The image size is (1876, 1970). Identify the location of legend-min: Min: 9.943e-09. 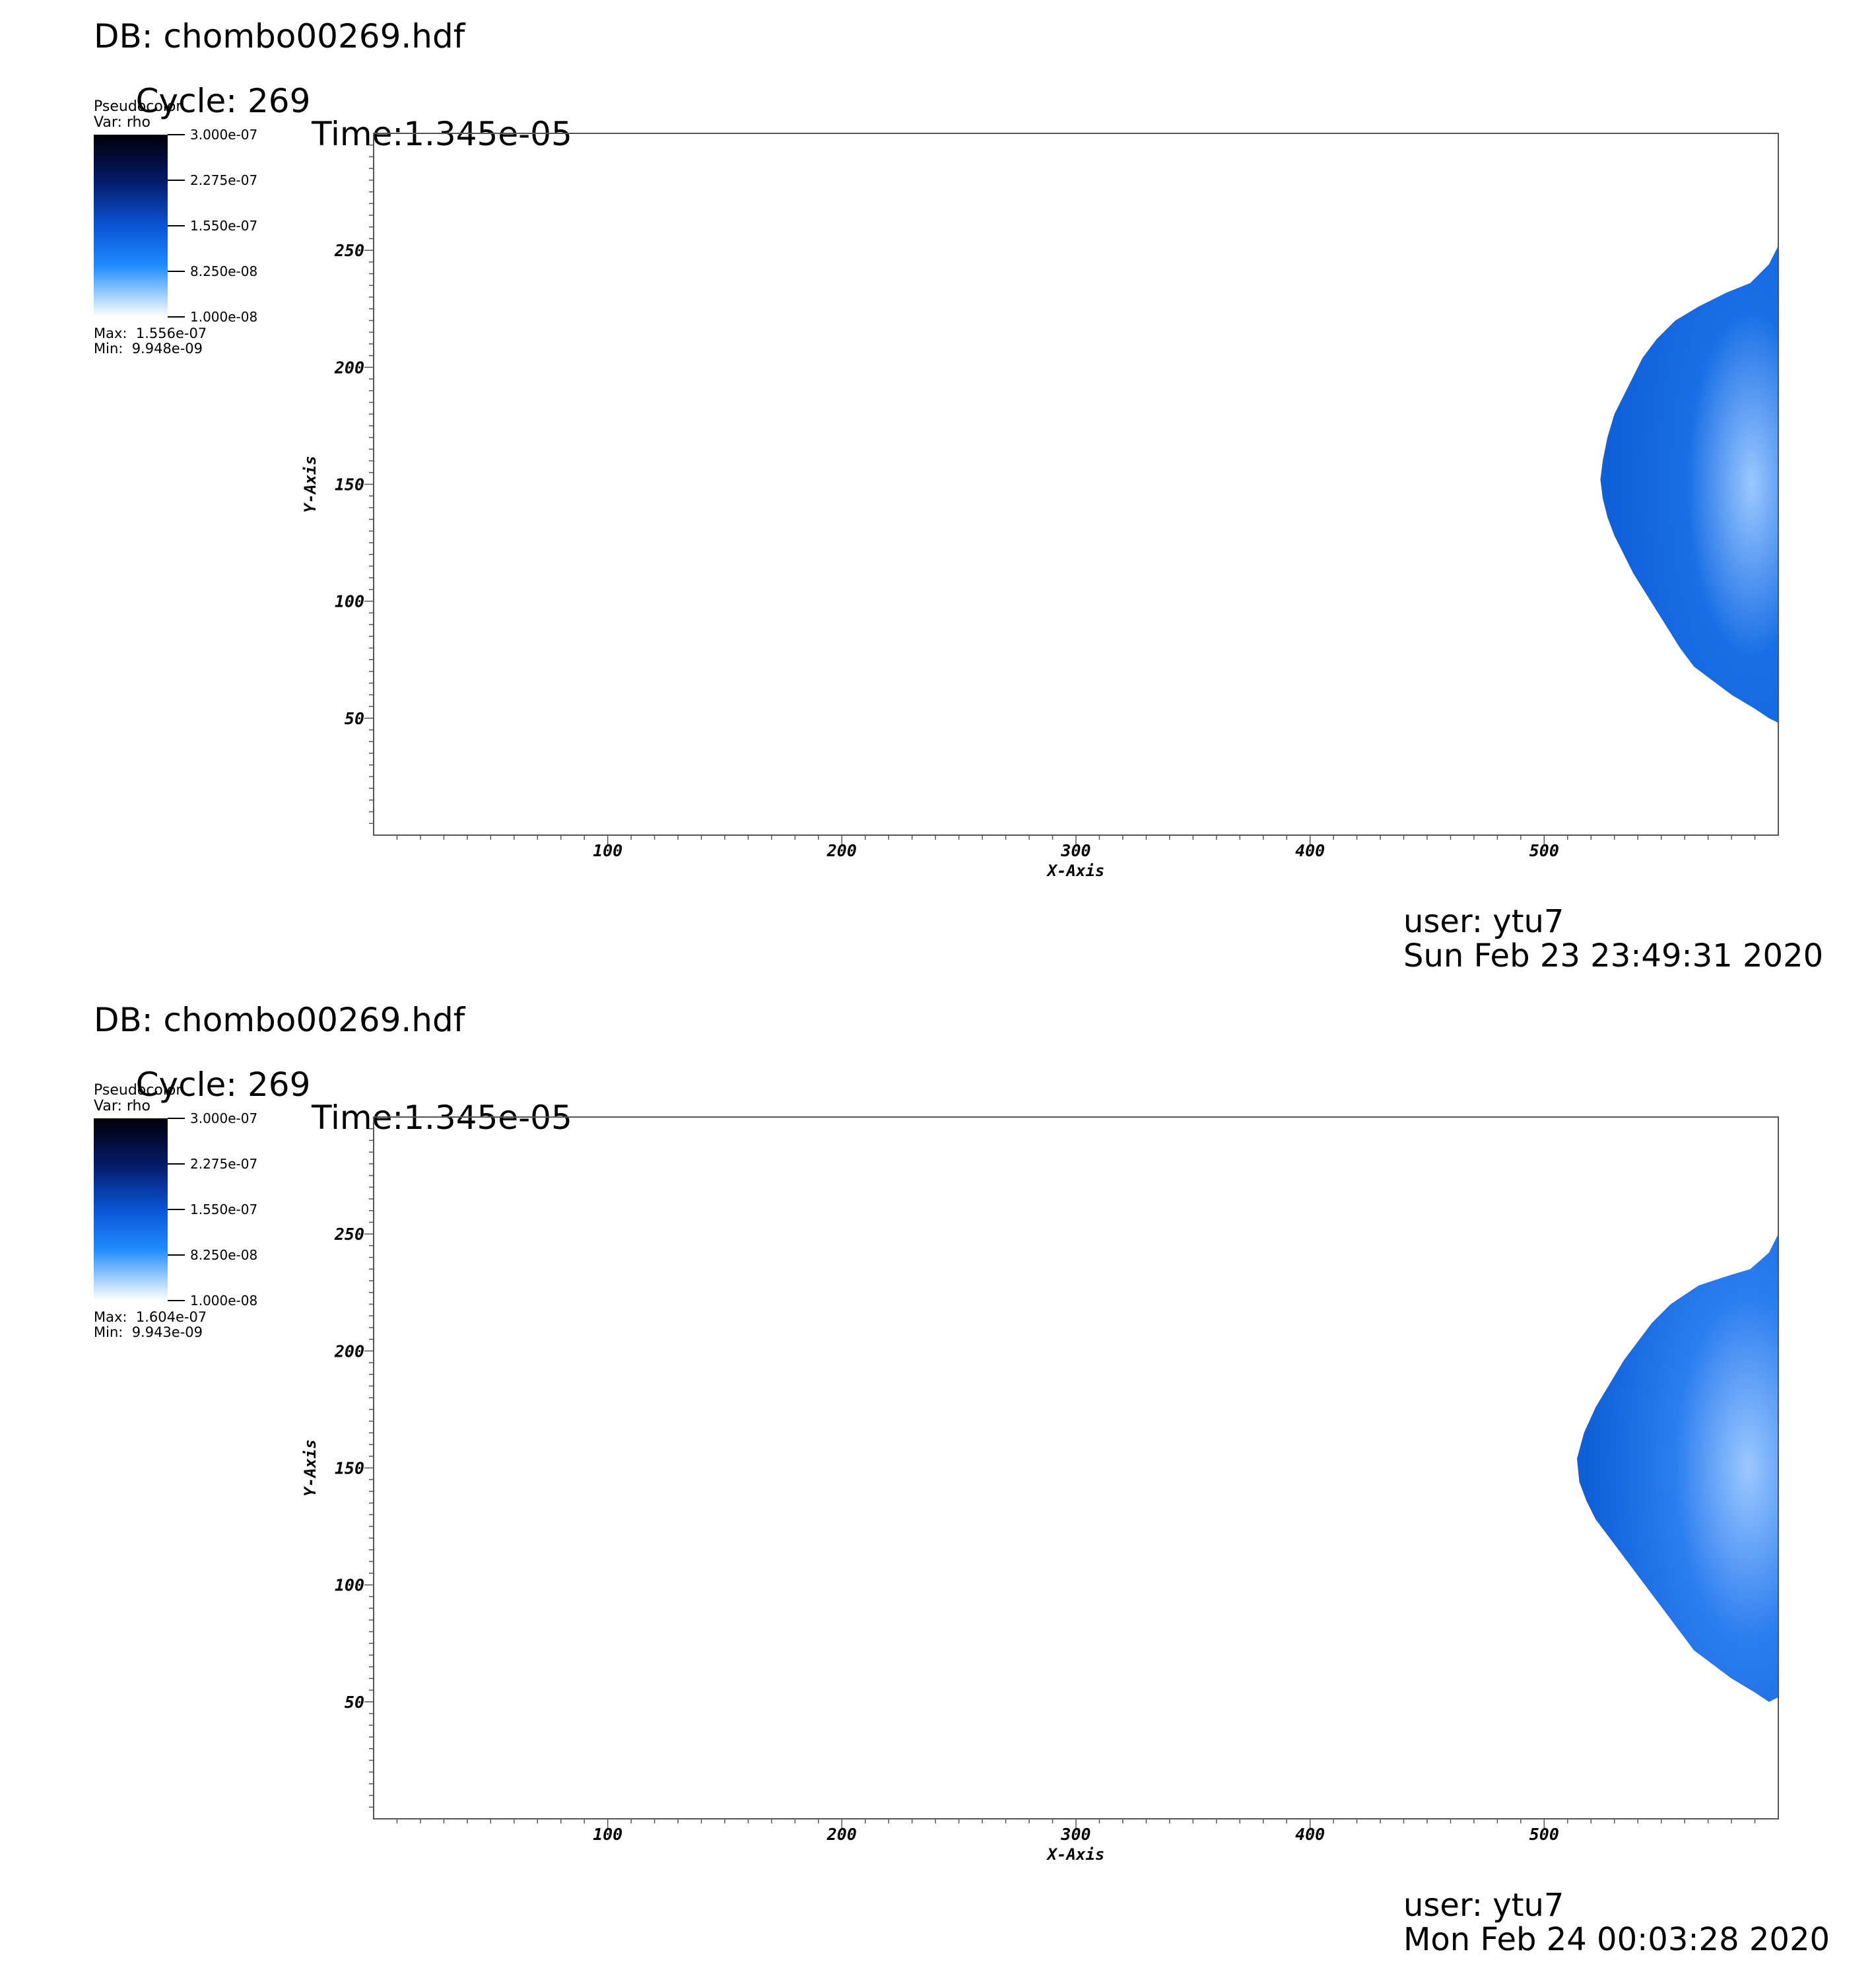
(148, 1332).